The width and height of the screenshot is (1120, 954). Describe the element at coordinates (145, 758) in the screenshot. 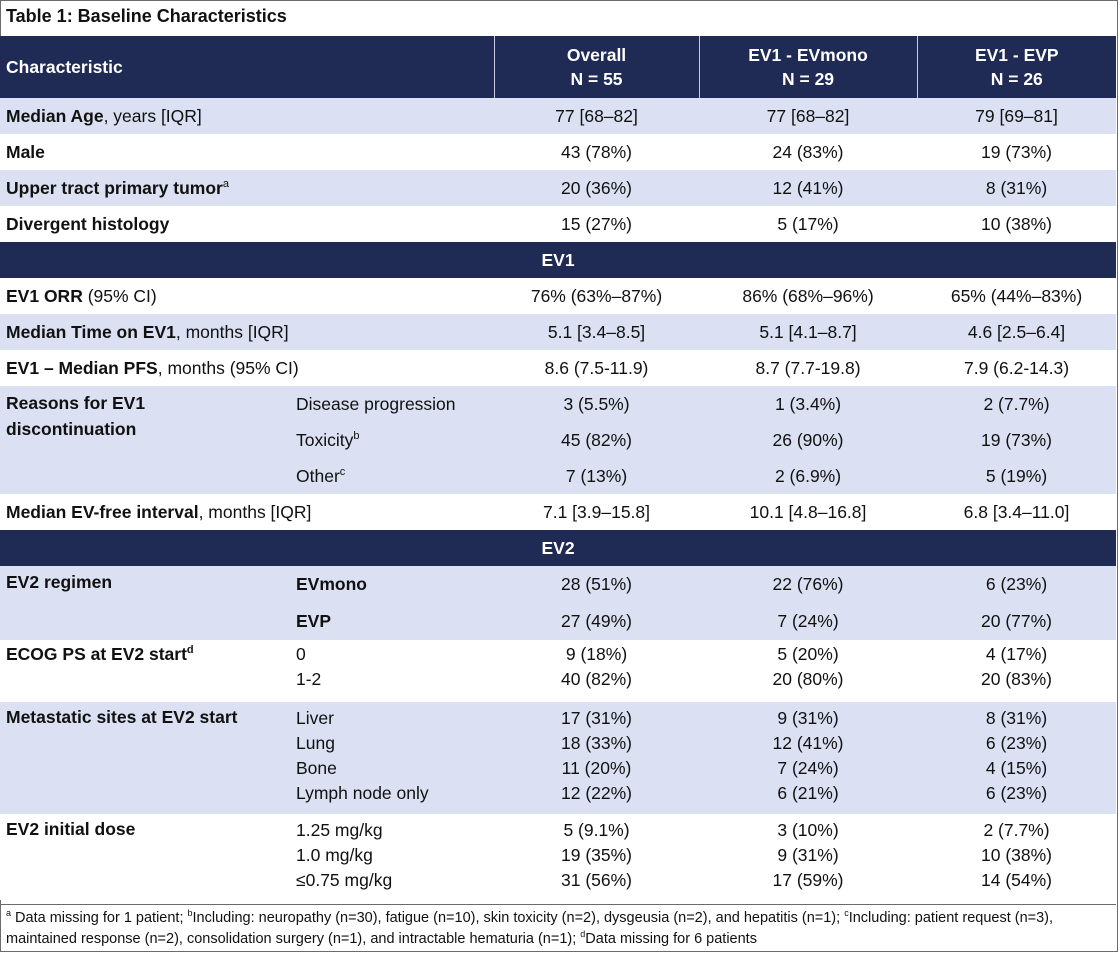

I see `row-label-metastatic: Metastatic sites at EV2 start` at that location.